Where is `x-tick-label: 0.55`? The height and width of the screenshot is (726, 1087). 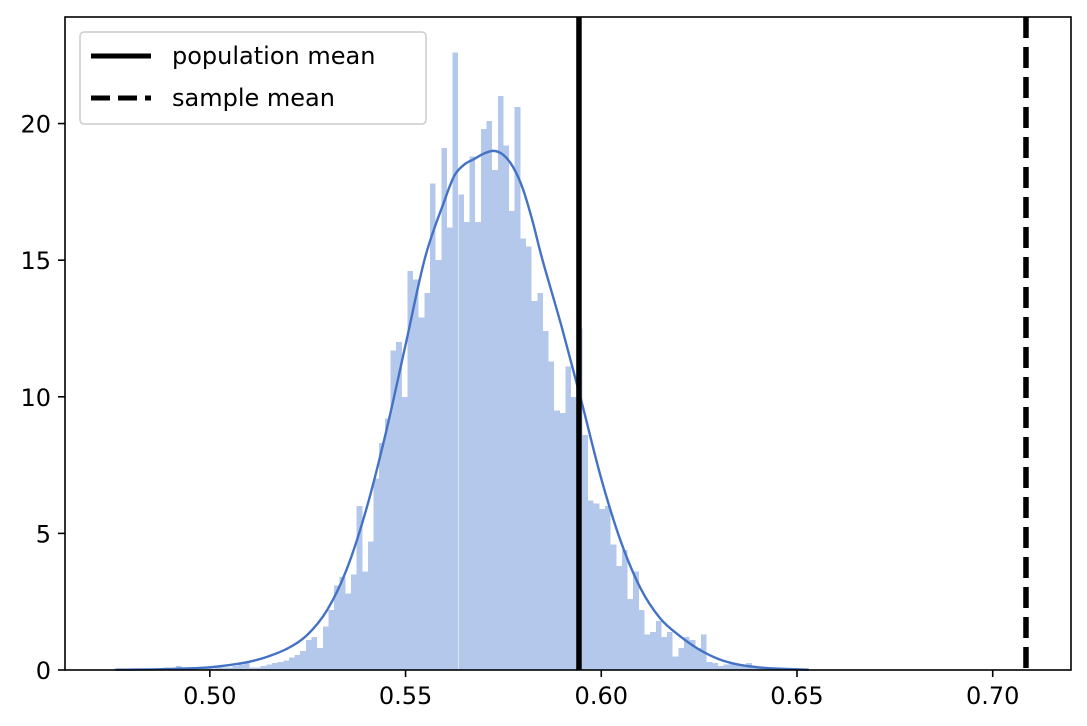 x-tick-label: 0.55 is located at coordinates (405, 696).